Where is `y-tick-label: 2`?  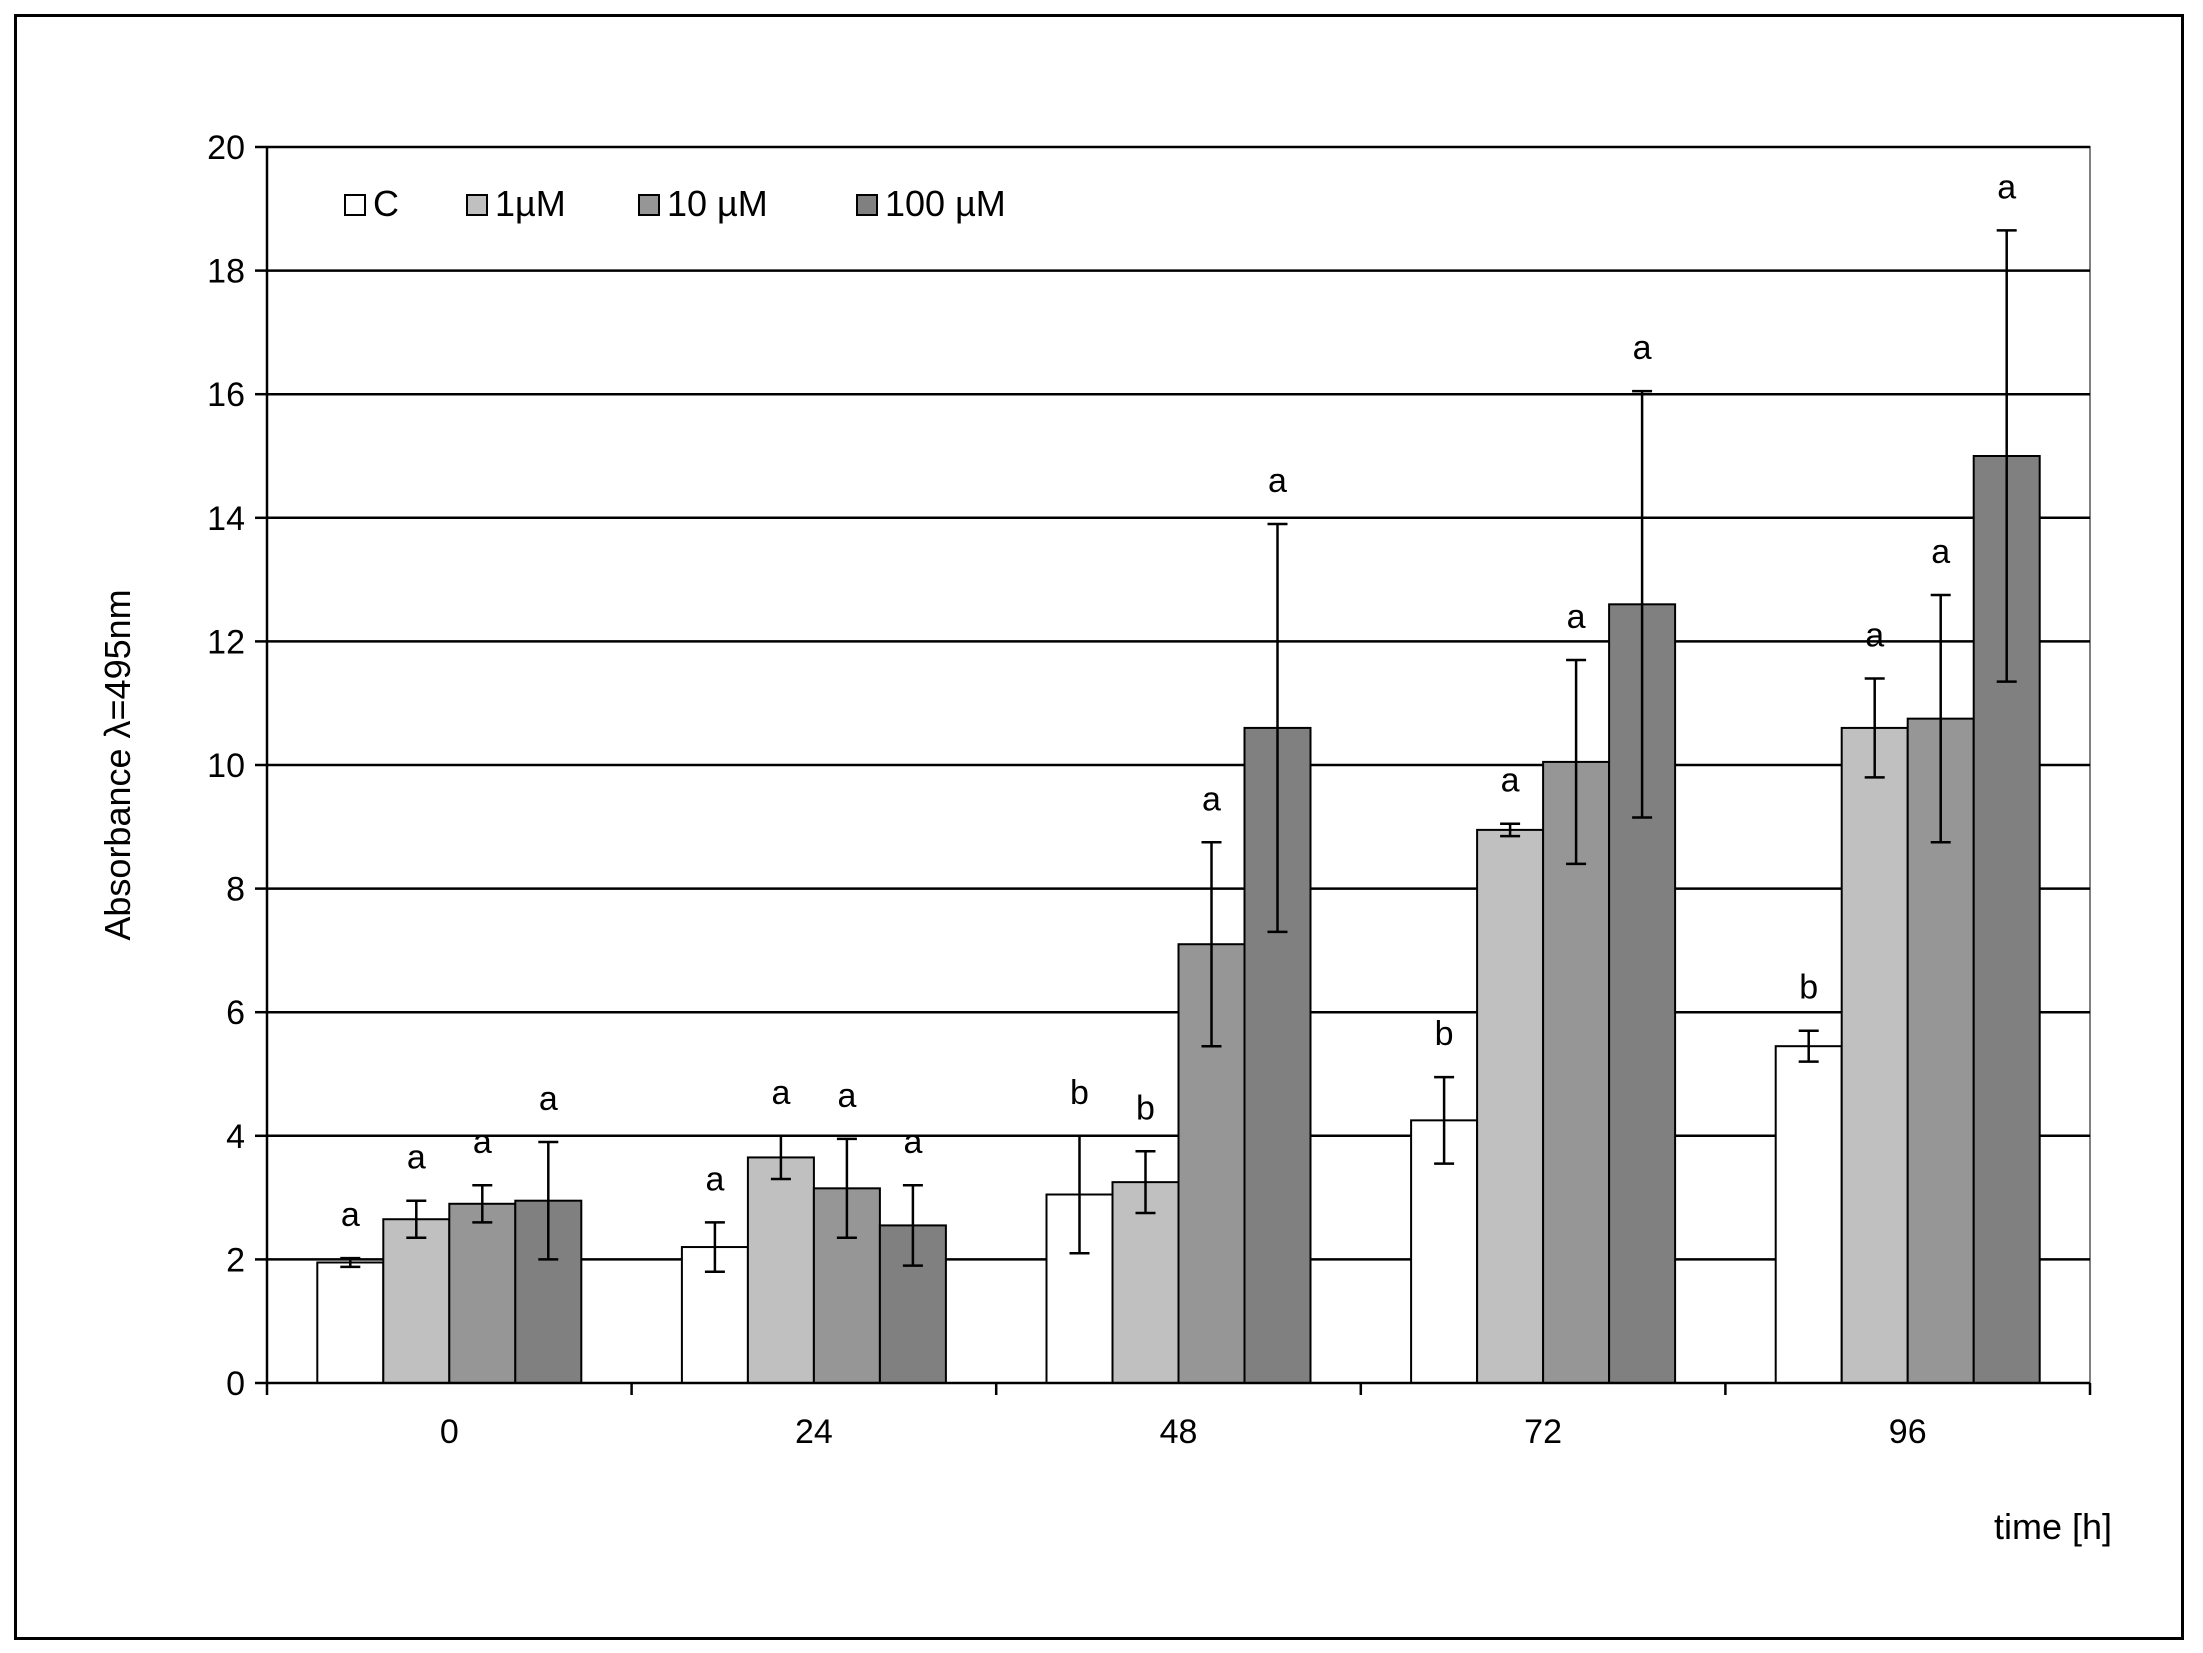 y-tick-label: 2 is located at coordinates (235, 1260).